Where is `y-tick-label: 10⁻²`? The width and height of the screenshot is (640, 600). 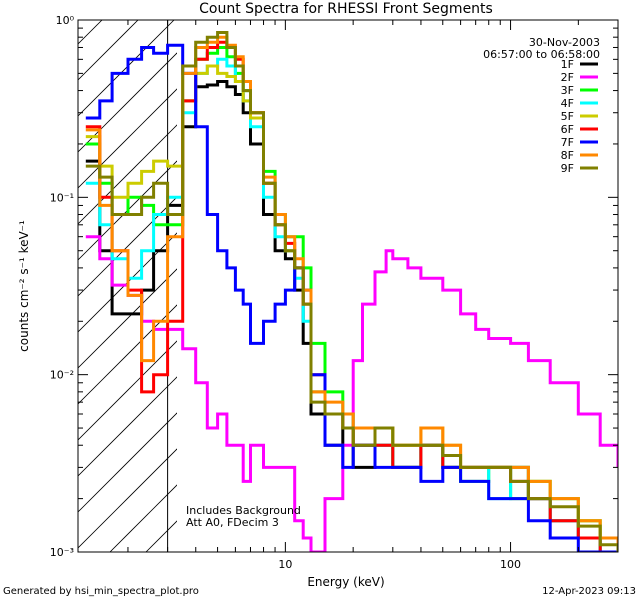
y-tick-label: 10⁻² is located at coordinates (62, 375).